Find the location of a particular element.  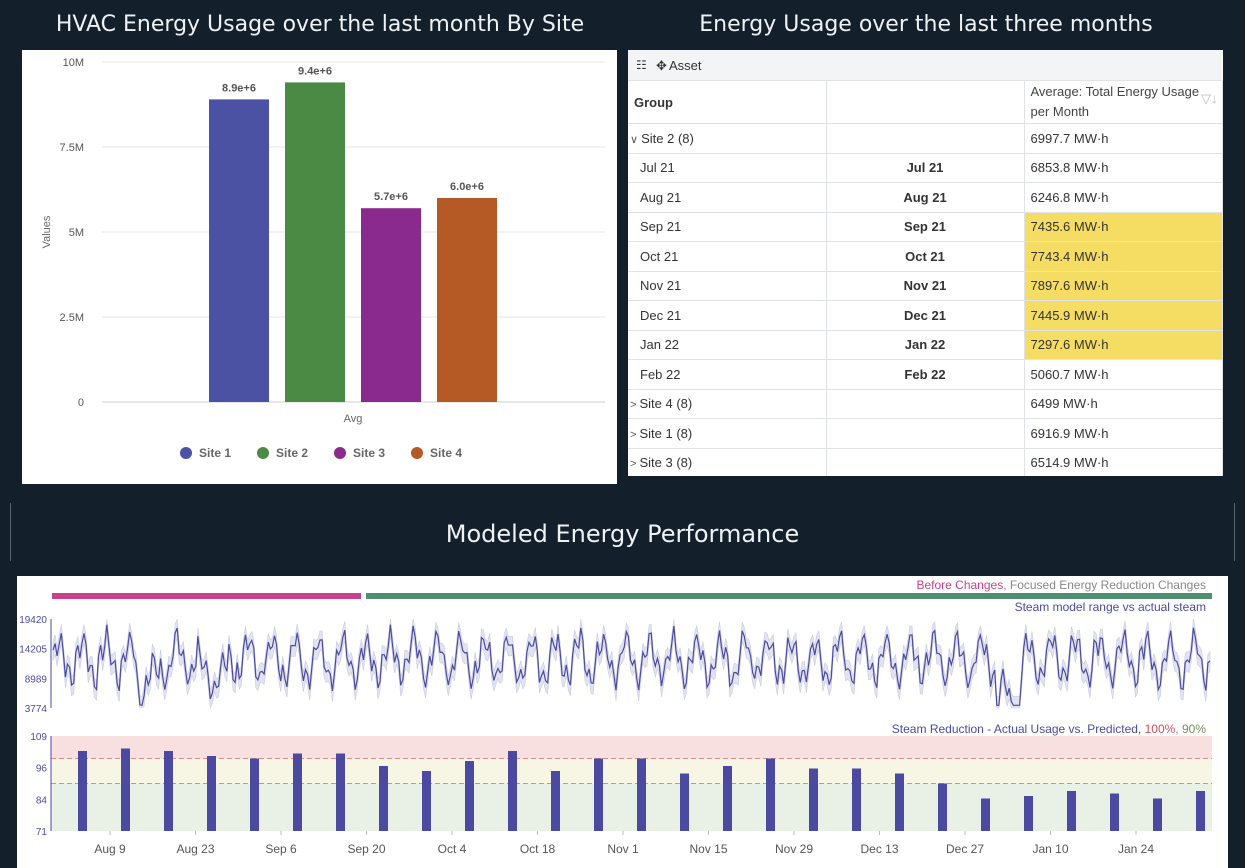

cell-period: Dec 21 is located at coordinates (925, 315).